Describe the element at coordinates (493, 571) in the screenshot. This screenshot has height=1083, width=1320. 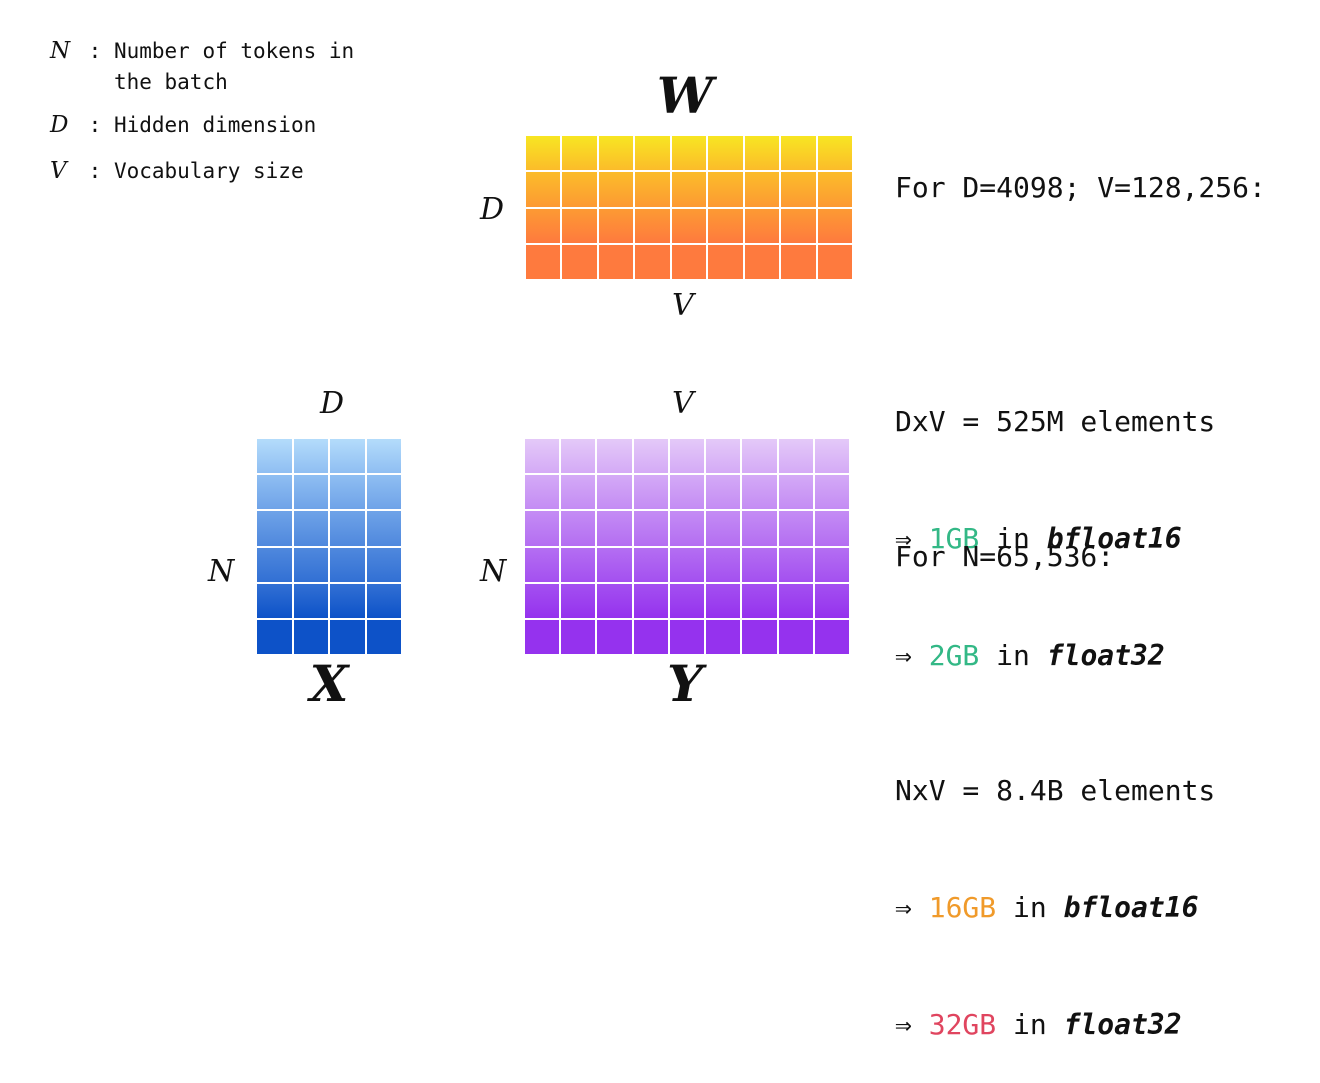
I see `matrix-y-row-dim: N` at that location.